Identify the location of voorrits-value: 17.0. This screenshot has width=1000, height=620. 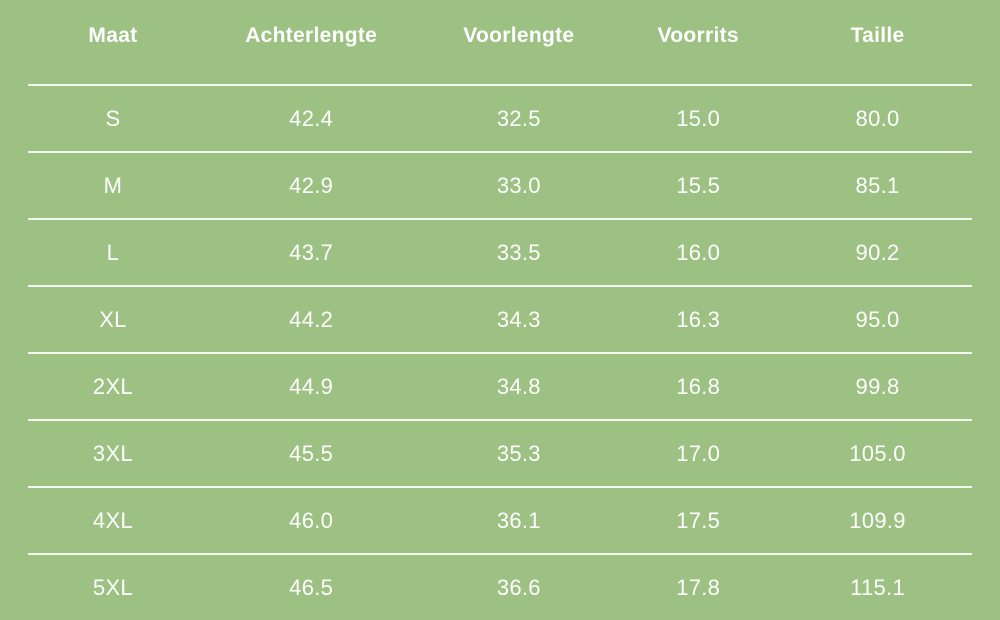
(698, 453).